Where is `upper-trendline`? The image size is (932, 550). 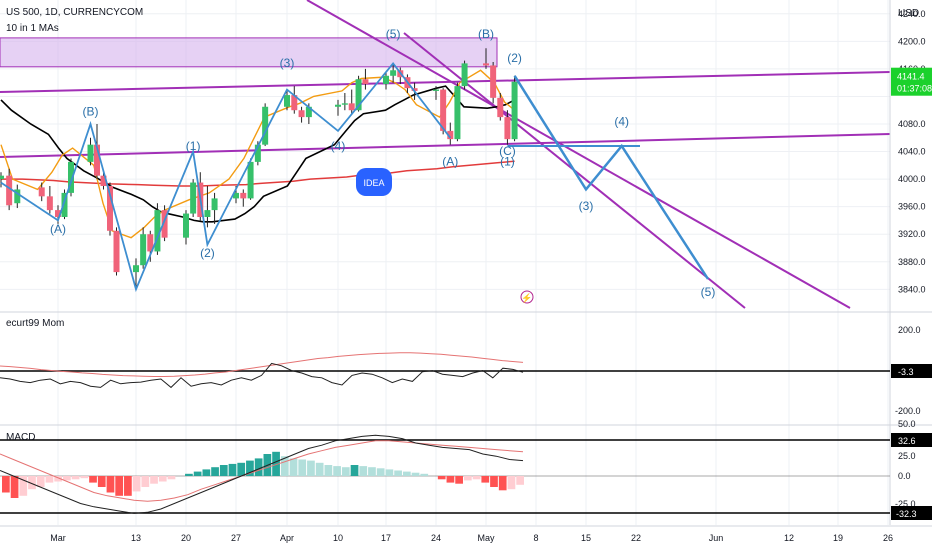
upper-trendline is located at coordinates (445, 82).